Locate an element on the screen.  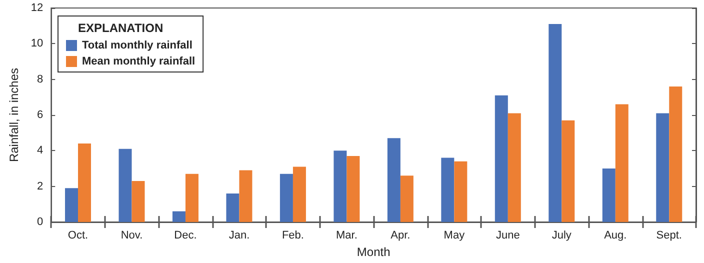
y-axis-title: Rainfall, in inches is located at coordinates (14, 115).